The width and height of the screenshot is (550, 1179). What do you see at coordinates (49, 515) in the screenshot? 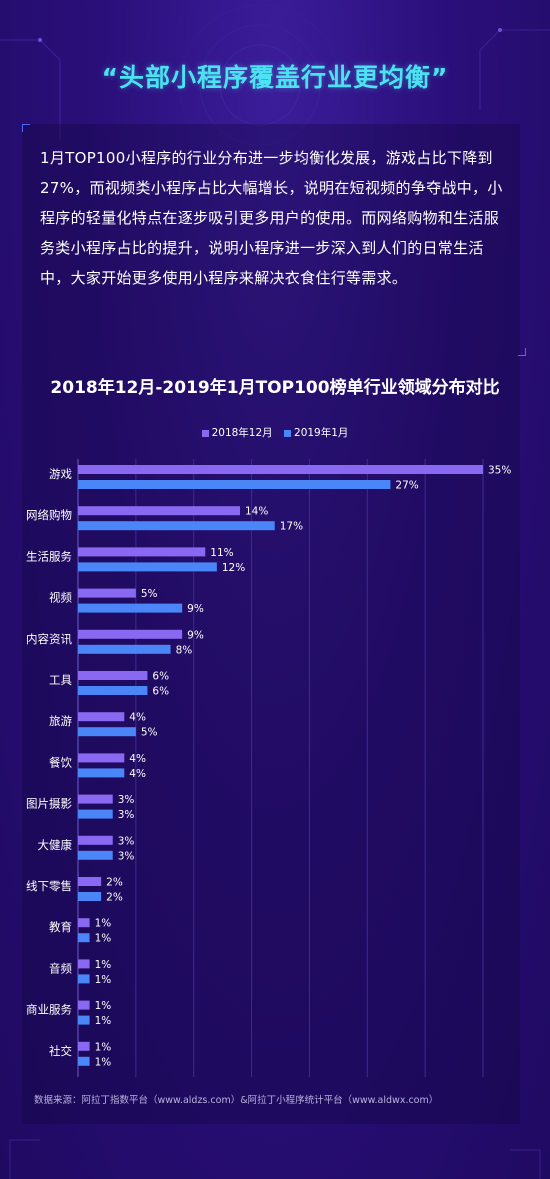
I see `category-label: 网络购物` at bounding box center [49, 515].